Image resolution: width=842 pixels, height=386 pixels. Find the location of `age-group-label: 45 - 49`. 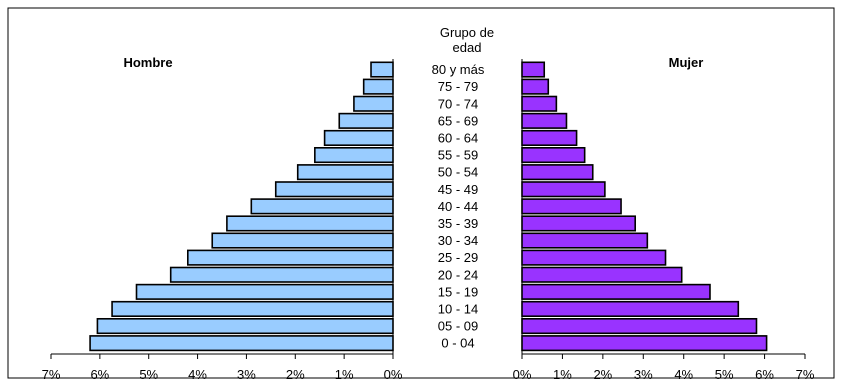

age-group-label: 45 - 49 is located at coordinates (458, 189).